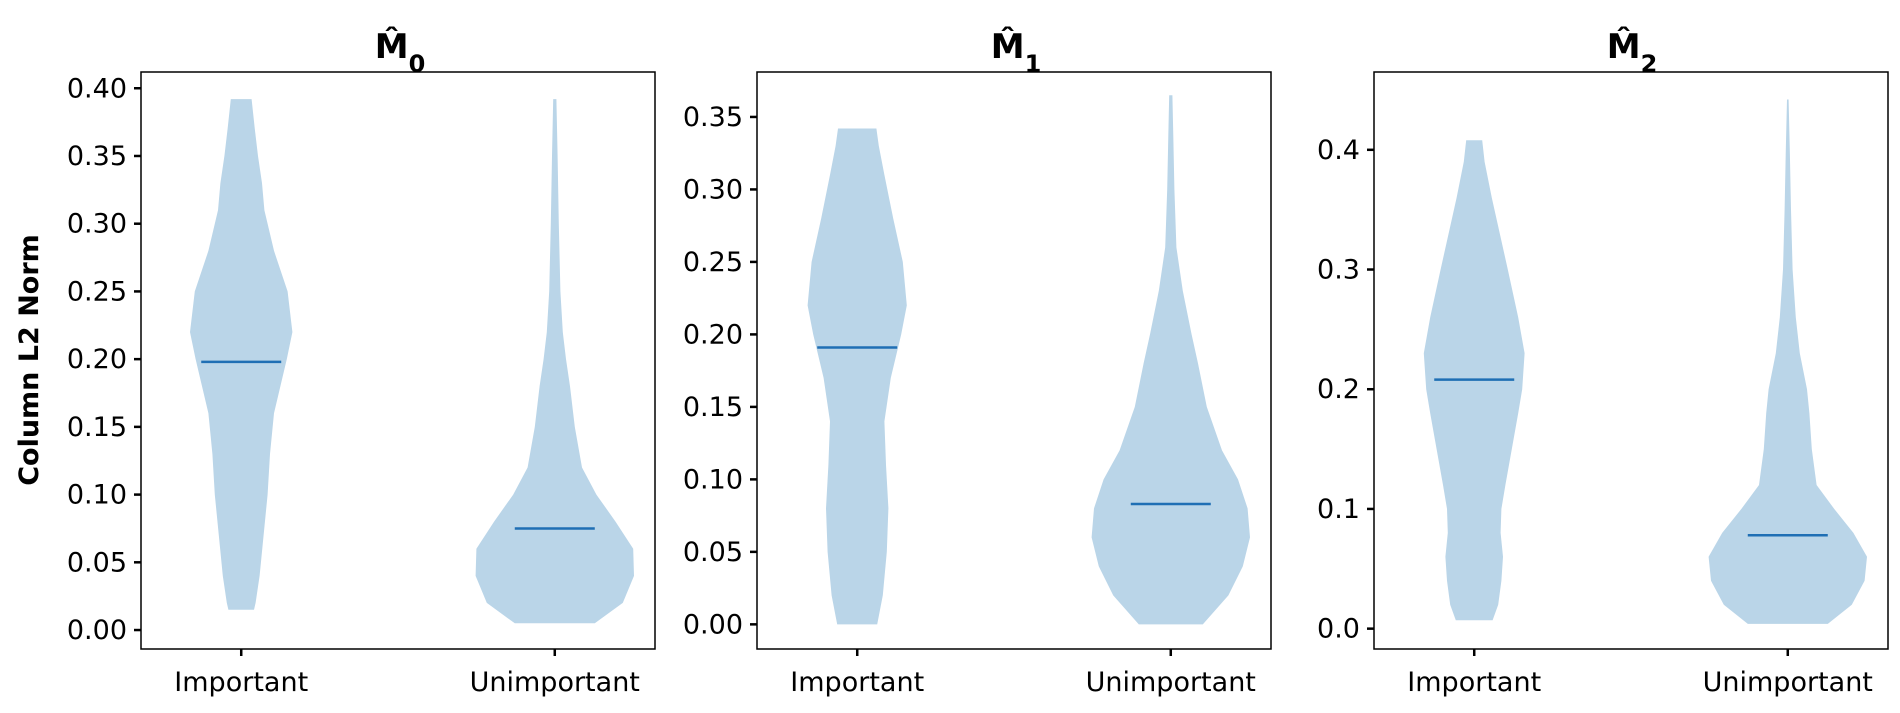  I want to click on y-axis-label: Column L2 Norm, so click(29, 360).